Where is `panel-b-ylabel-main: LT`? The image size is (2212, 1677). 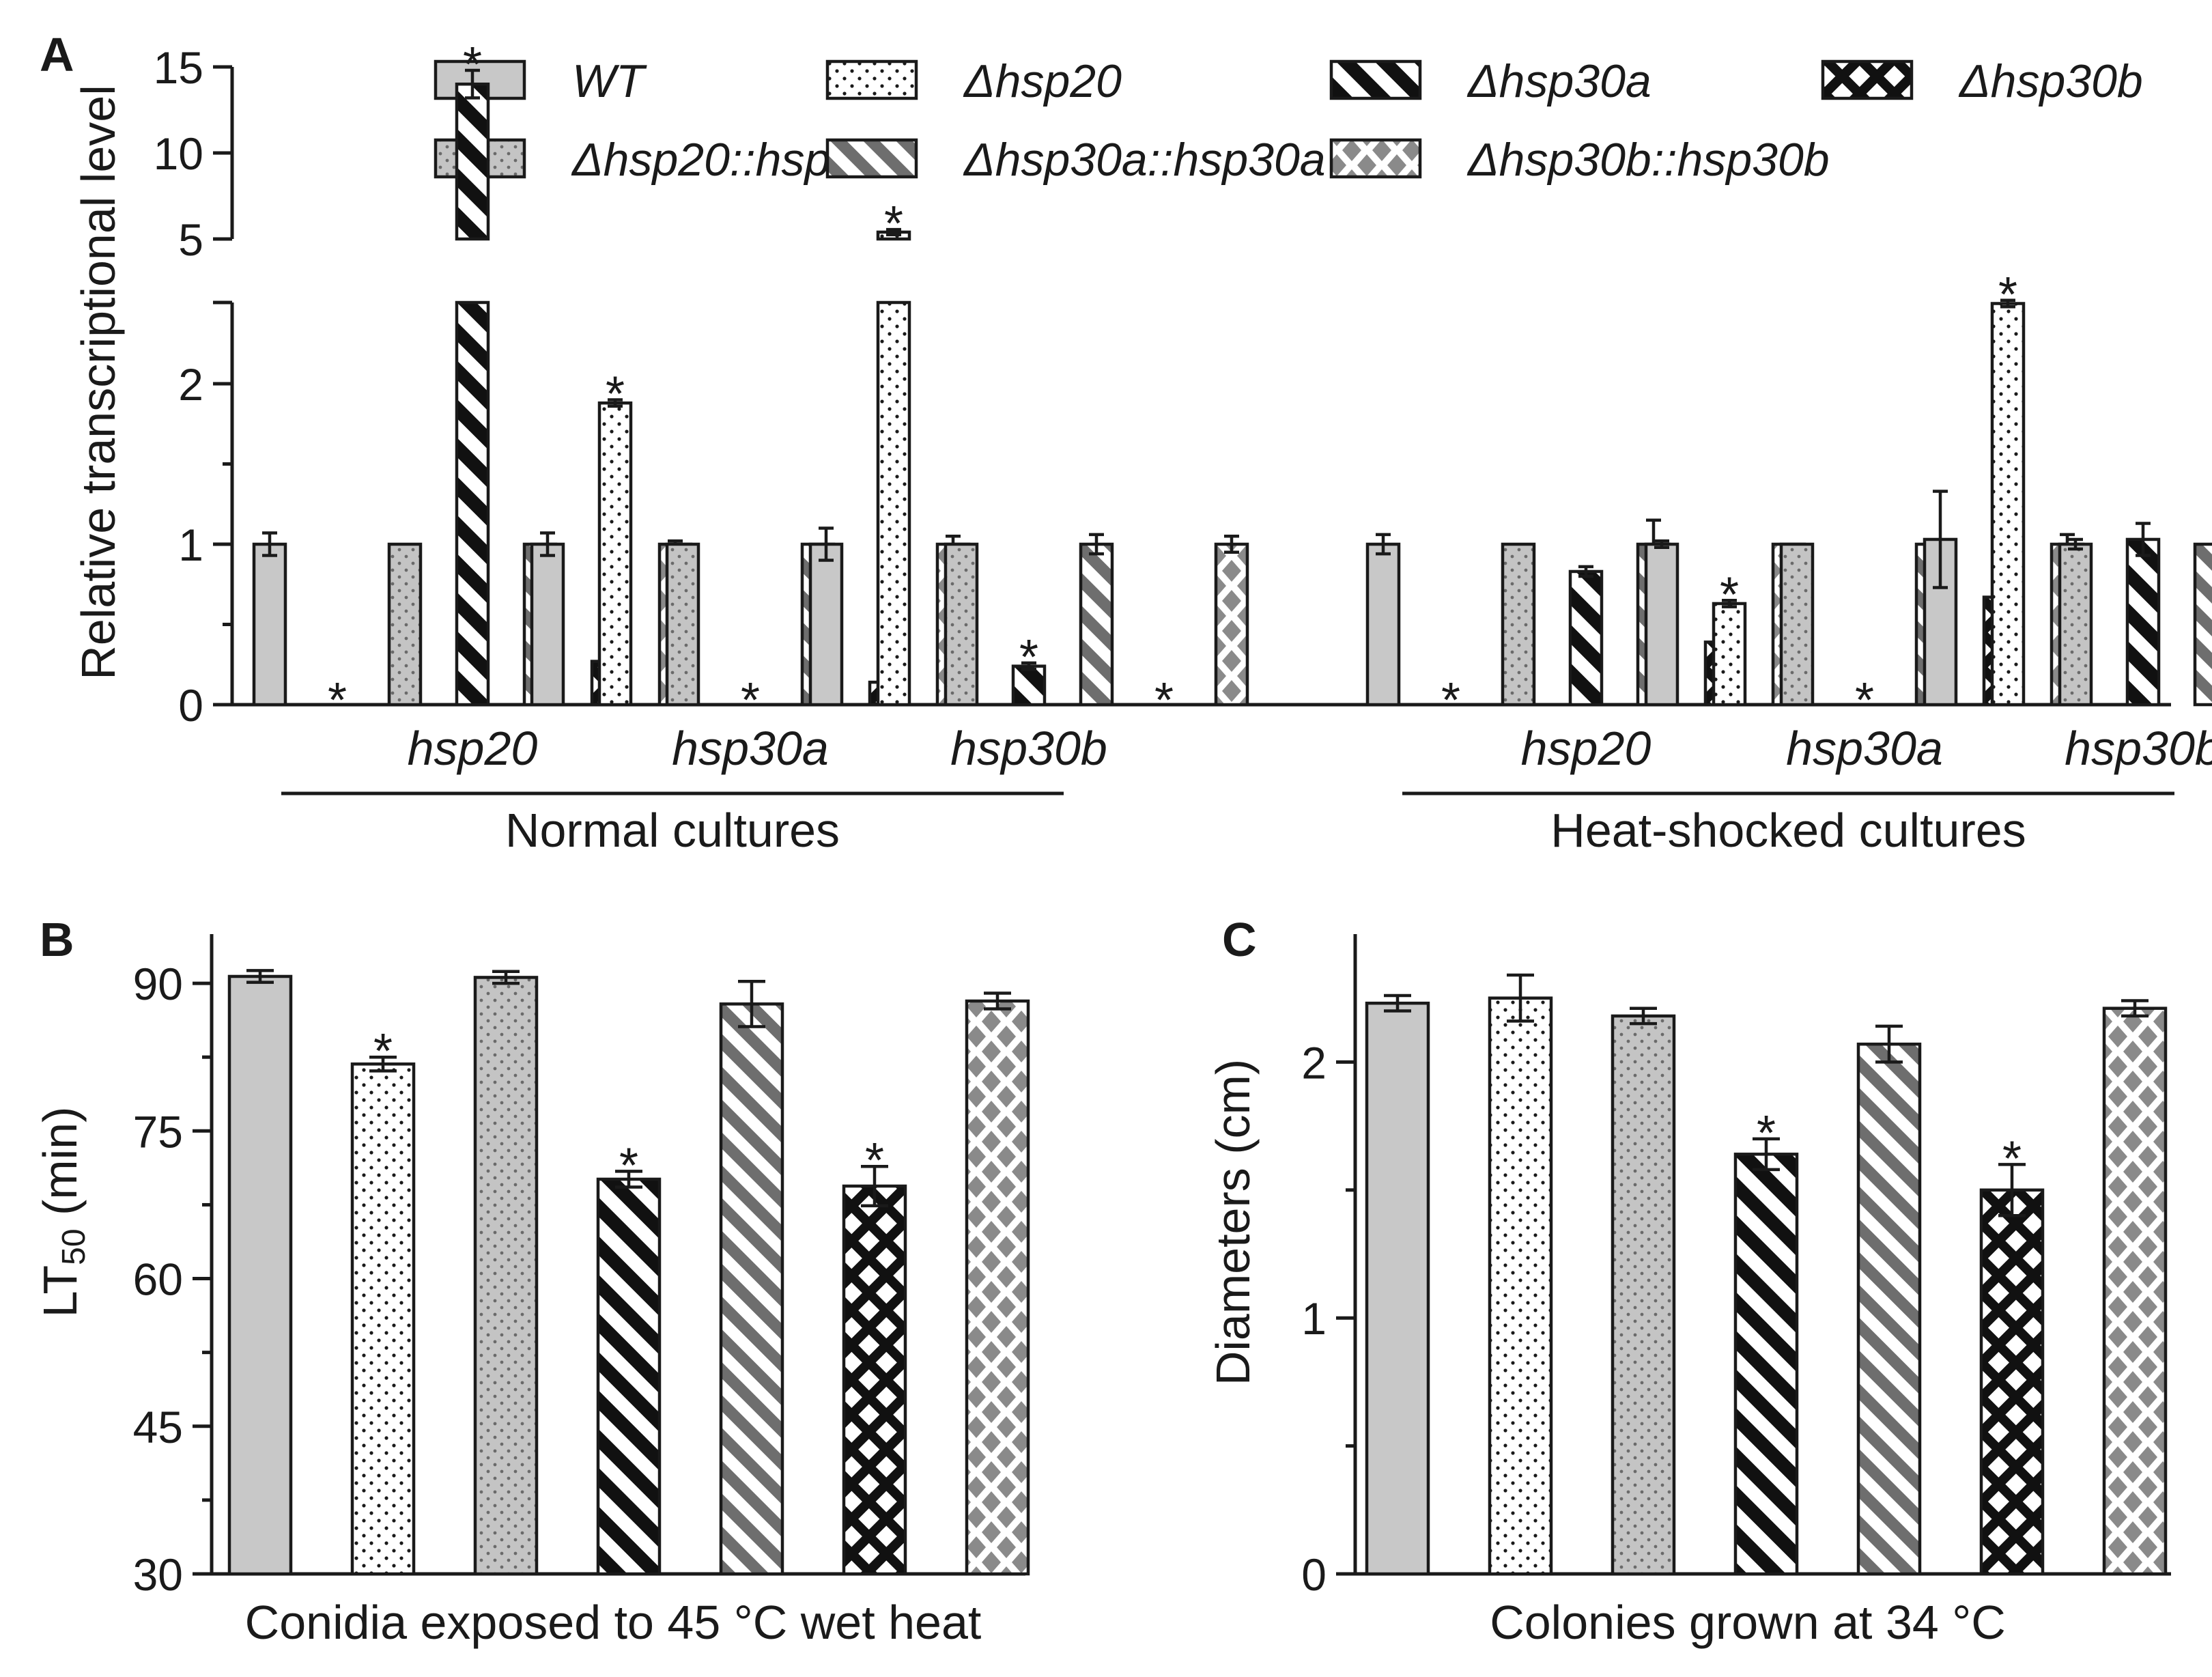 panel-b-ylabel-main: LT is located at coordinates (60, 1291).